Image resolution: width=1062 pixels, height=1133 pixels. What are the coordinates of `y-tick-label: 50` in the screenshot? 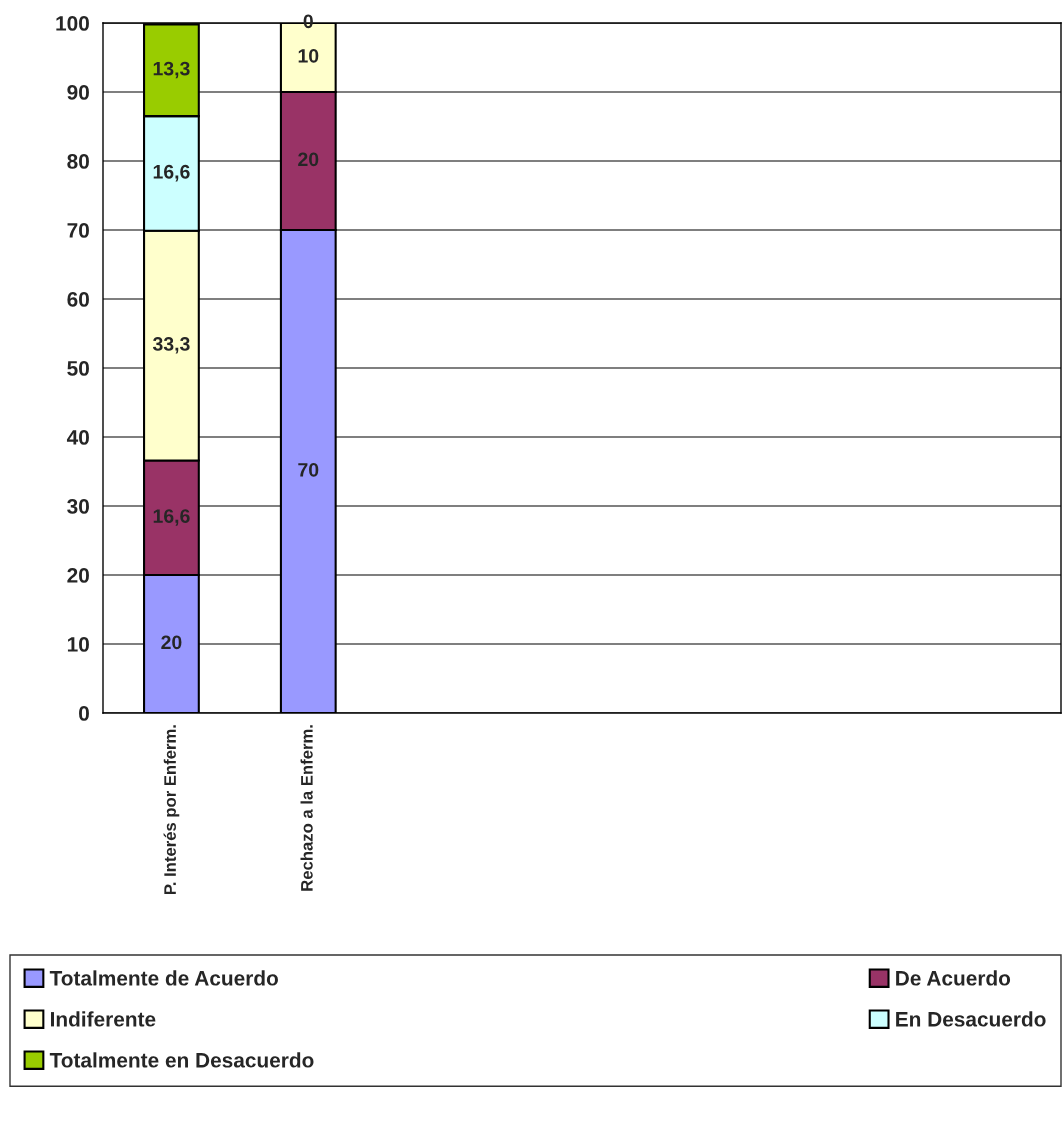 It's located at (78, 368).